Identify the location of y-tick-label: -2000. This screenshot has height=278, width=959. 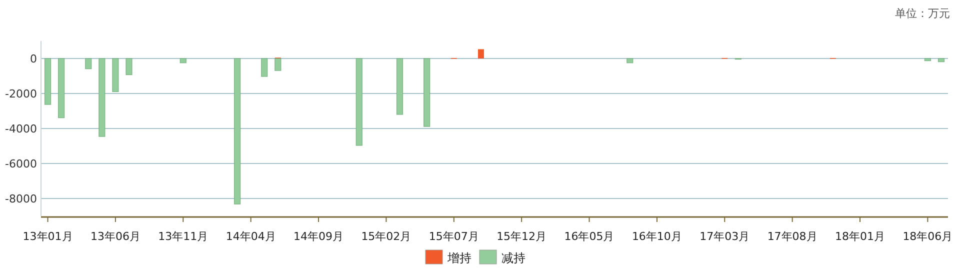
(21, 94).